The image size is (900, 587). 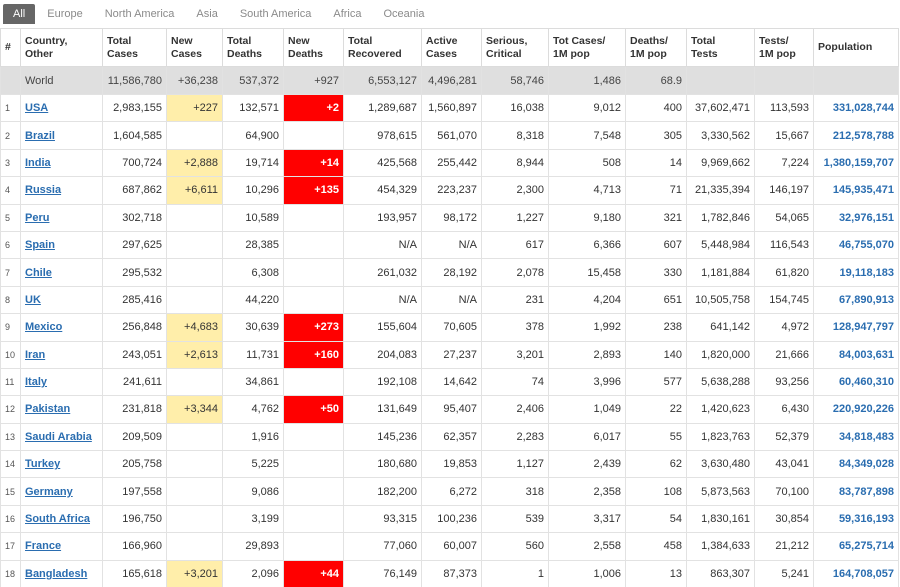 What do you see at coordinates (19, 14) in the screenshot?
I see `region-tab: All` at bounding box center [19, 14].